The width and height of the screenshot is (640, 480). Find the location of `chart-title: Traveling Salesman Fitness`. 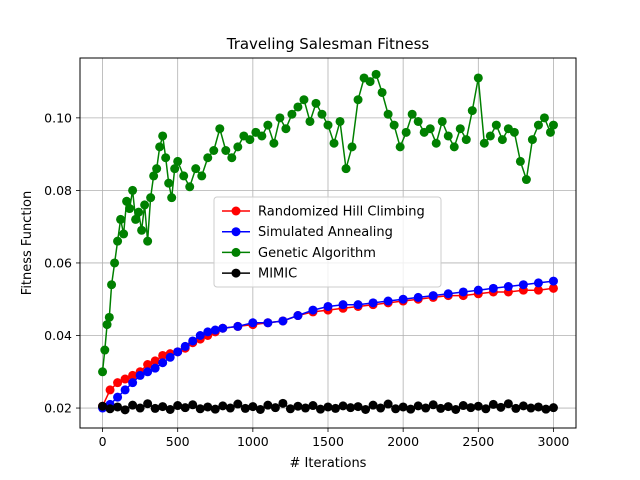

chart-title: Traveling Salesman Fitness is located at coordinates (328, 44).